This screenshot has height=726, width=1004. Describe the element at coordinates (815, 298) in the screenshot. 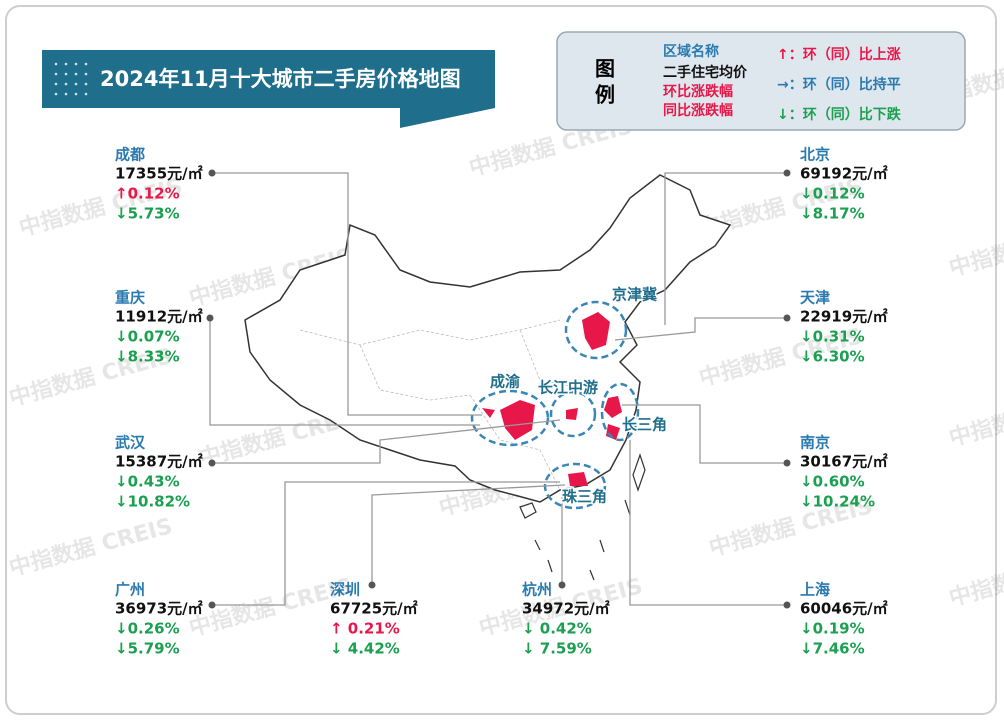

I see `city-name: 天津` at that location.